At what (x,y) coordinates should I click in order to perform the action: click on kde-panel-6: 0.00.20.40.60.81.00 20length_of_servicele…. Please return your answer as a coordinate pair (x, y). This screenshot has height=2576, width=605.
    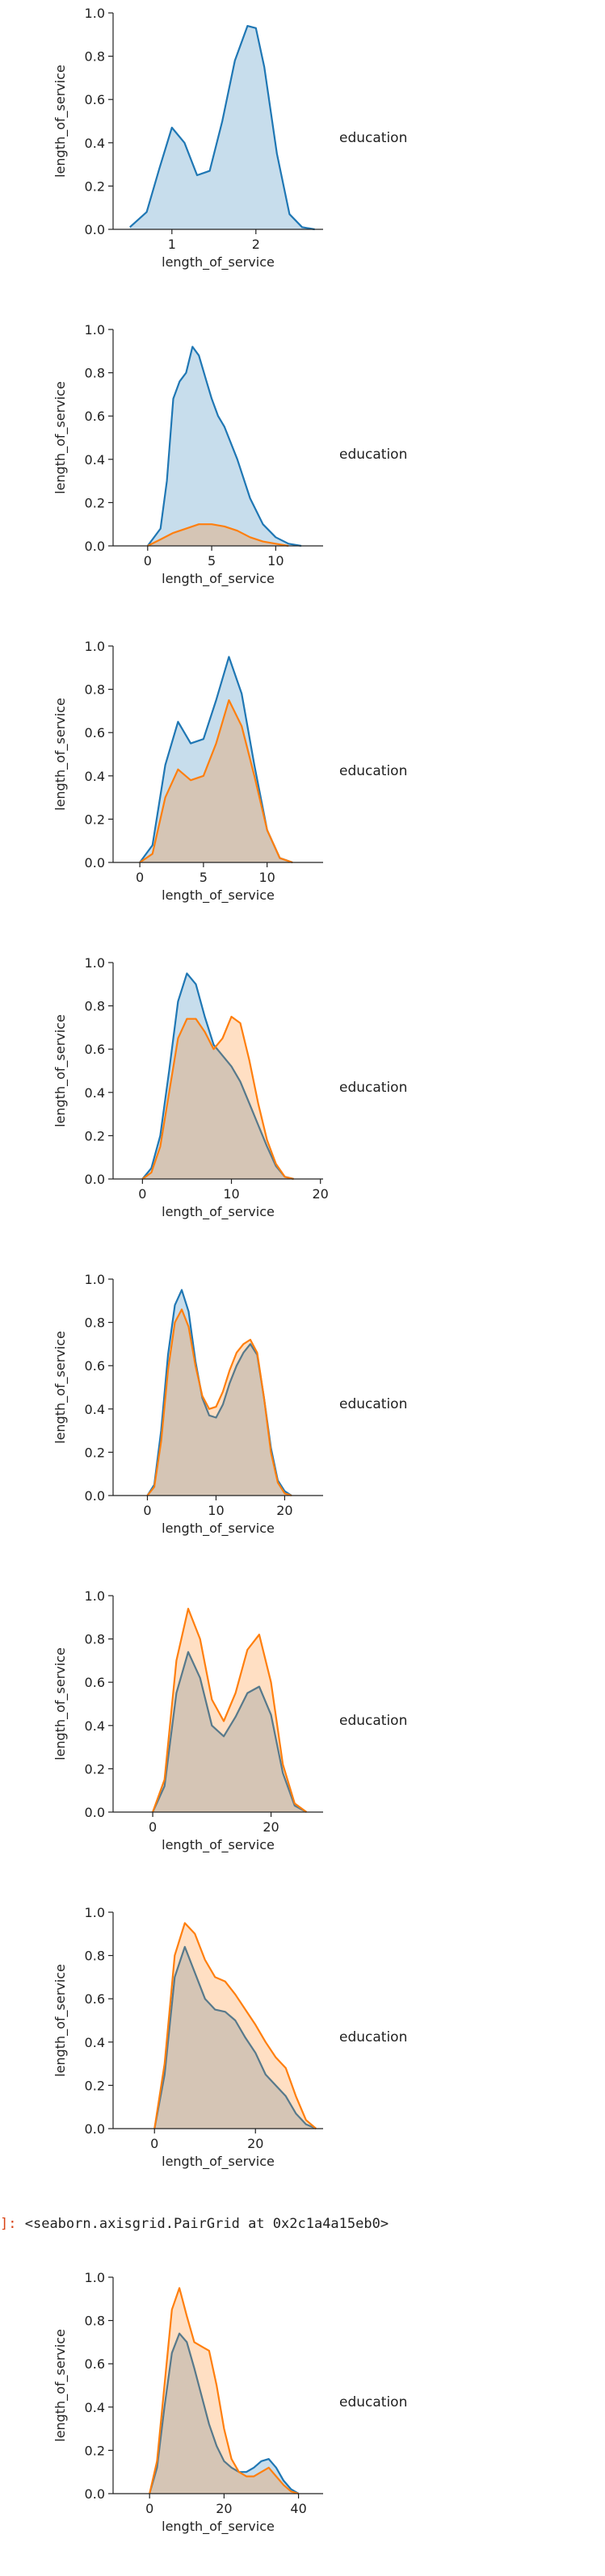
    Looking at the image, I should click on (230, 1720).